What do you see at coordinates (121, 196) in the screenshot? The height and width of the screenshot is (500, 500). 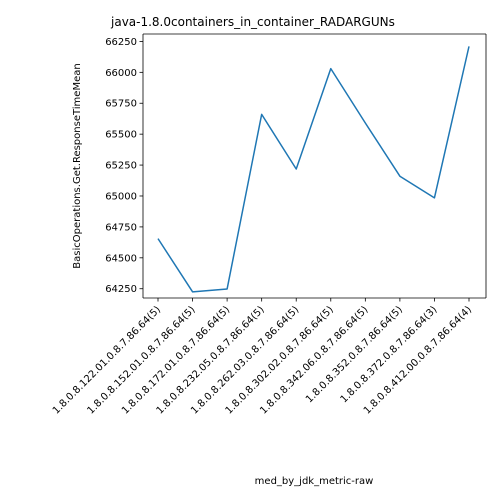 I see `y-tick-label: 65000` at bounding box center [121, 196].